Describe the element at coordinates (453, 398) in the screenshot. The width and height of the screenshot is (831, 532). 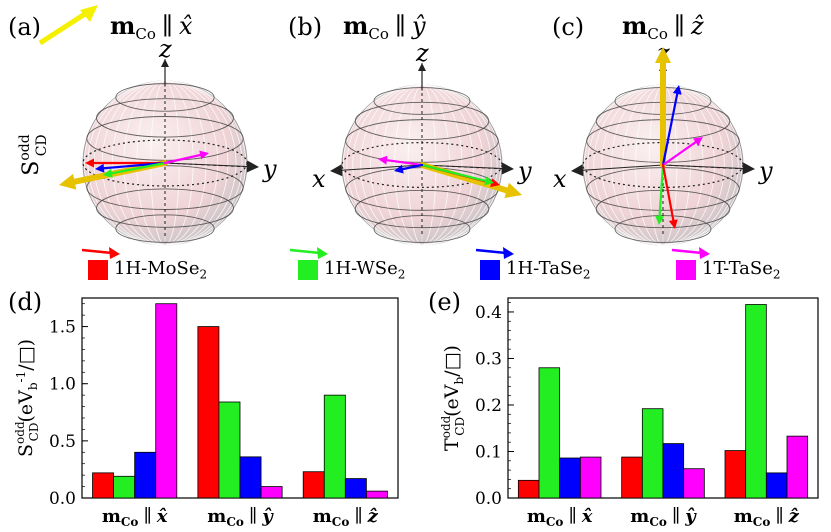
I see `y-axis-title: ToddCD(eVb/□)` at that location.